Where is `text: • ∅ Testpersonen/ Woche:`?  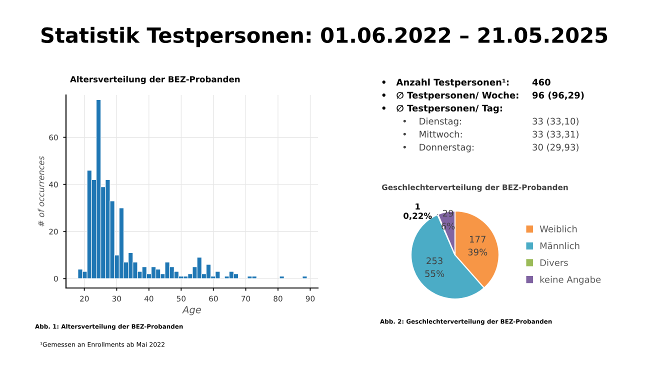
text: • ∅ Testpersonen/ Woche: is located at coordinates (450, 96).